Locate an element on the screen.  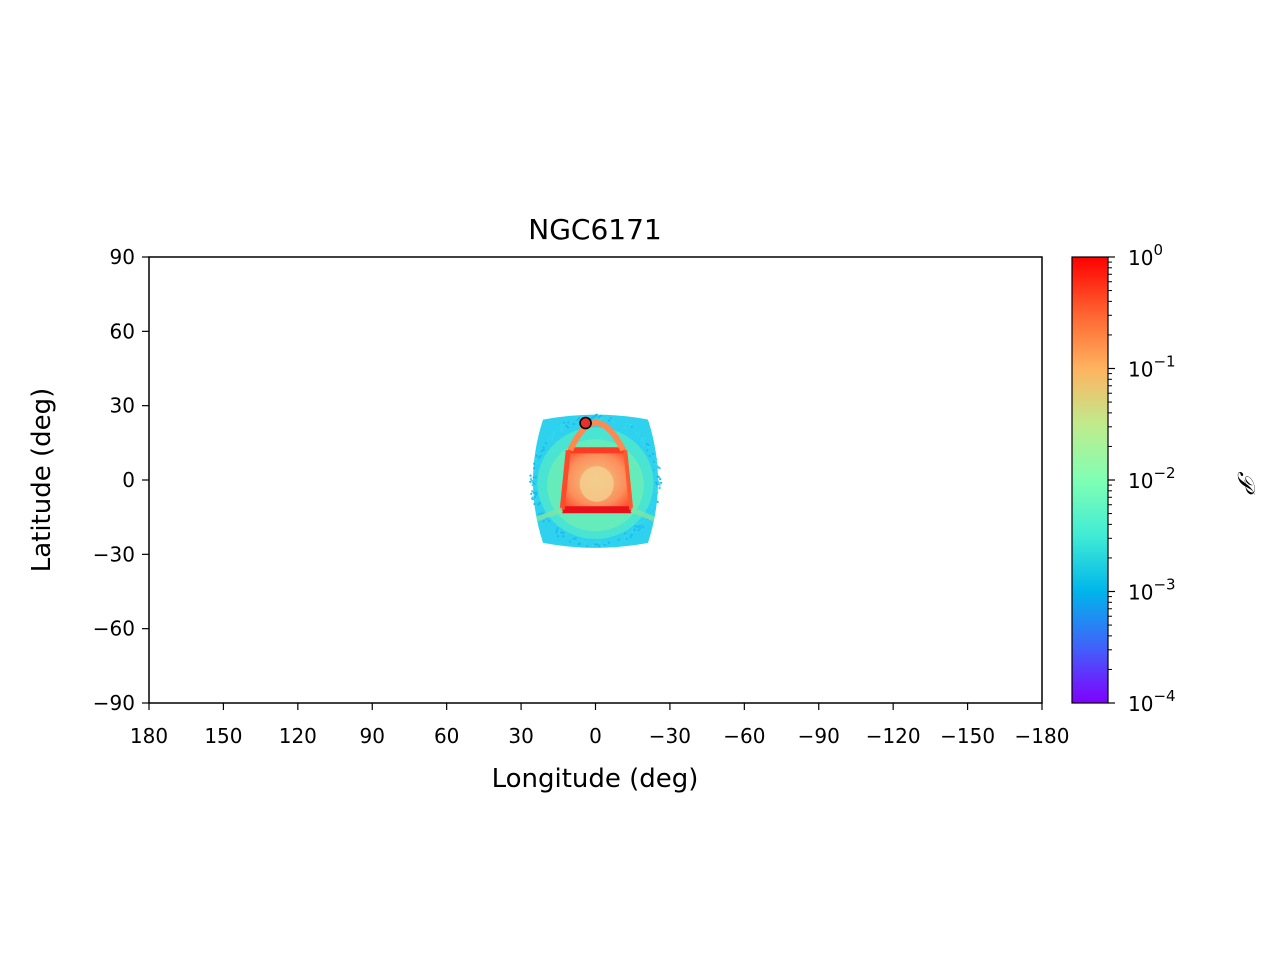
y-tick-label: 60 is located at coordinates (122, 331).